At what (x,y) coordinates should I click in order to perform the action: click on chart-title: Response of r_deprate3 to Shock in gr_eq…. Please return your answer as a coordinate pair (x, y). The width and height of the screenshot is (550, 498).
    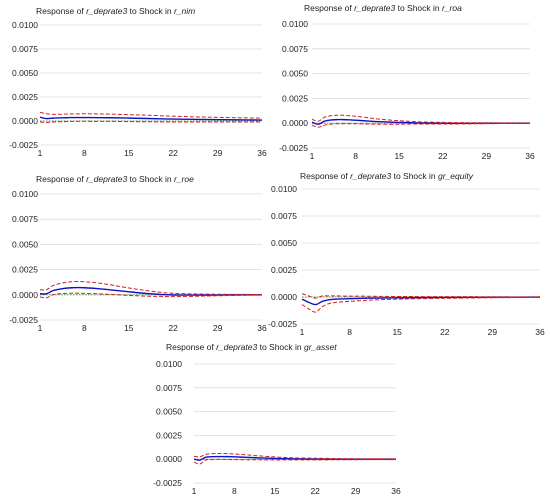
    Looking at the image, I should click on (387, 176).